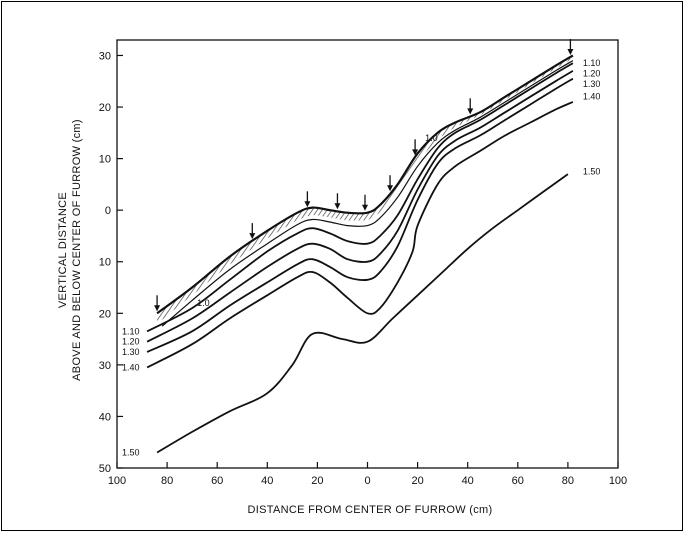 This screenshot has height=533, width=686. What do you see at coordinates (367, 481) in the screenshot?
I see `x-tick-label: 0` at bounding box center [367, 481].